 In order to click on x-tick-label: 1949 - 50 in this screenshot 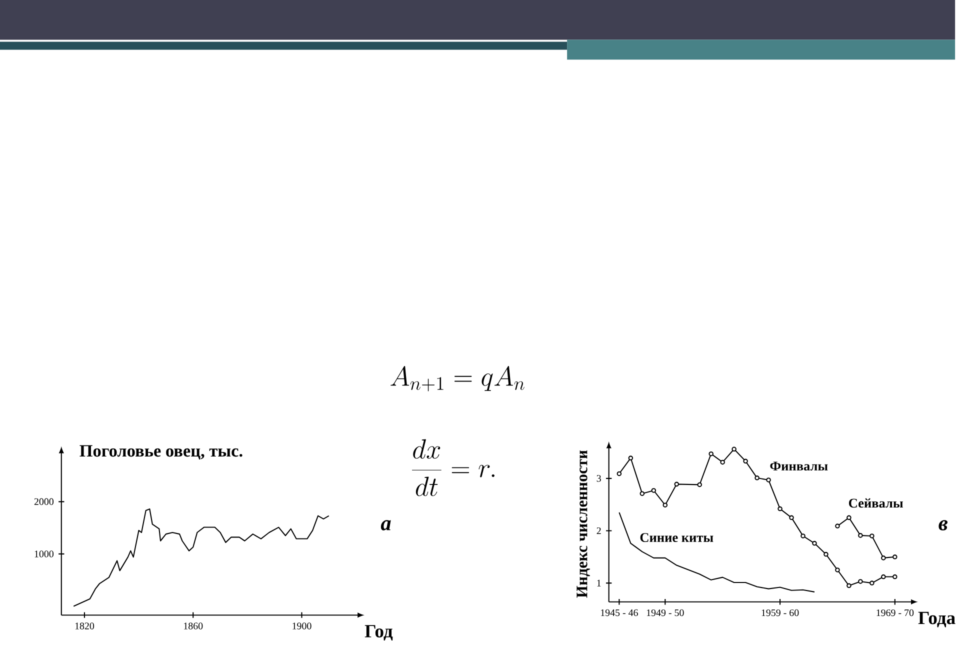, I will do `click(665, 612)`.